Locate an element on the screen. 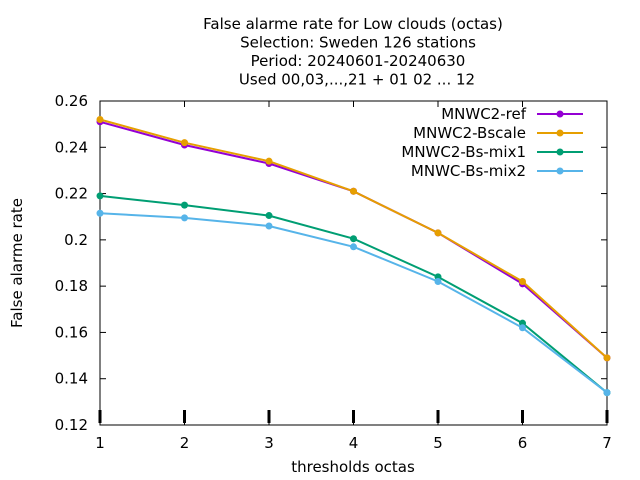  y-tick-label: 0.24 is located at coordinates (71, 147).